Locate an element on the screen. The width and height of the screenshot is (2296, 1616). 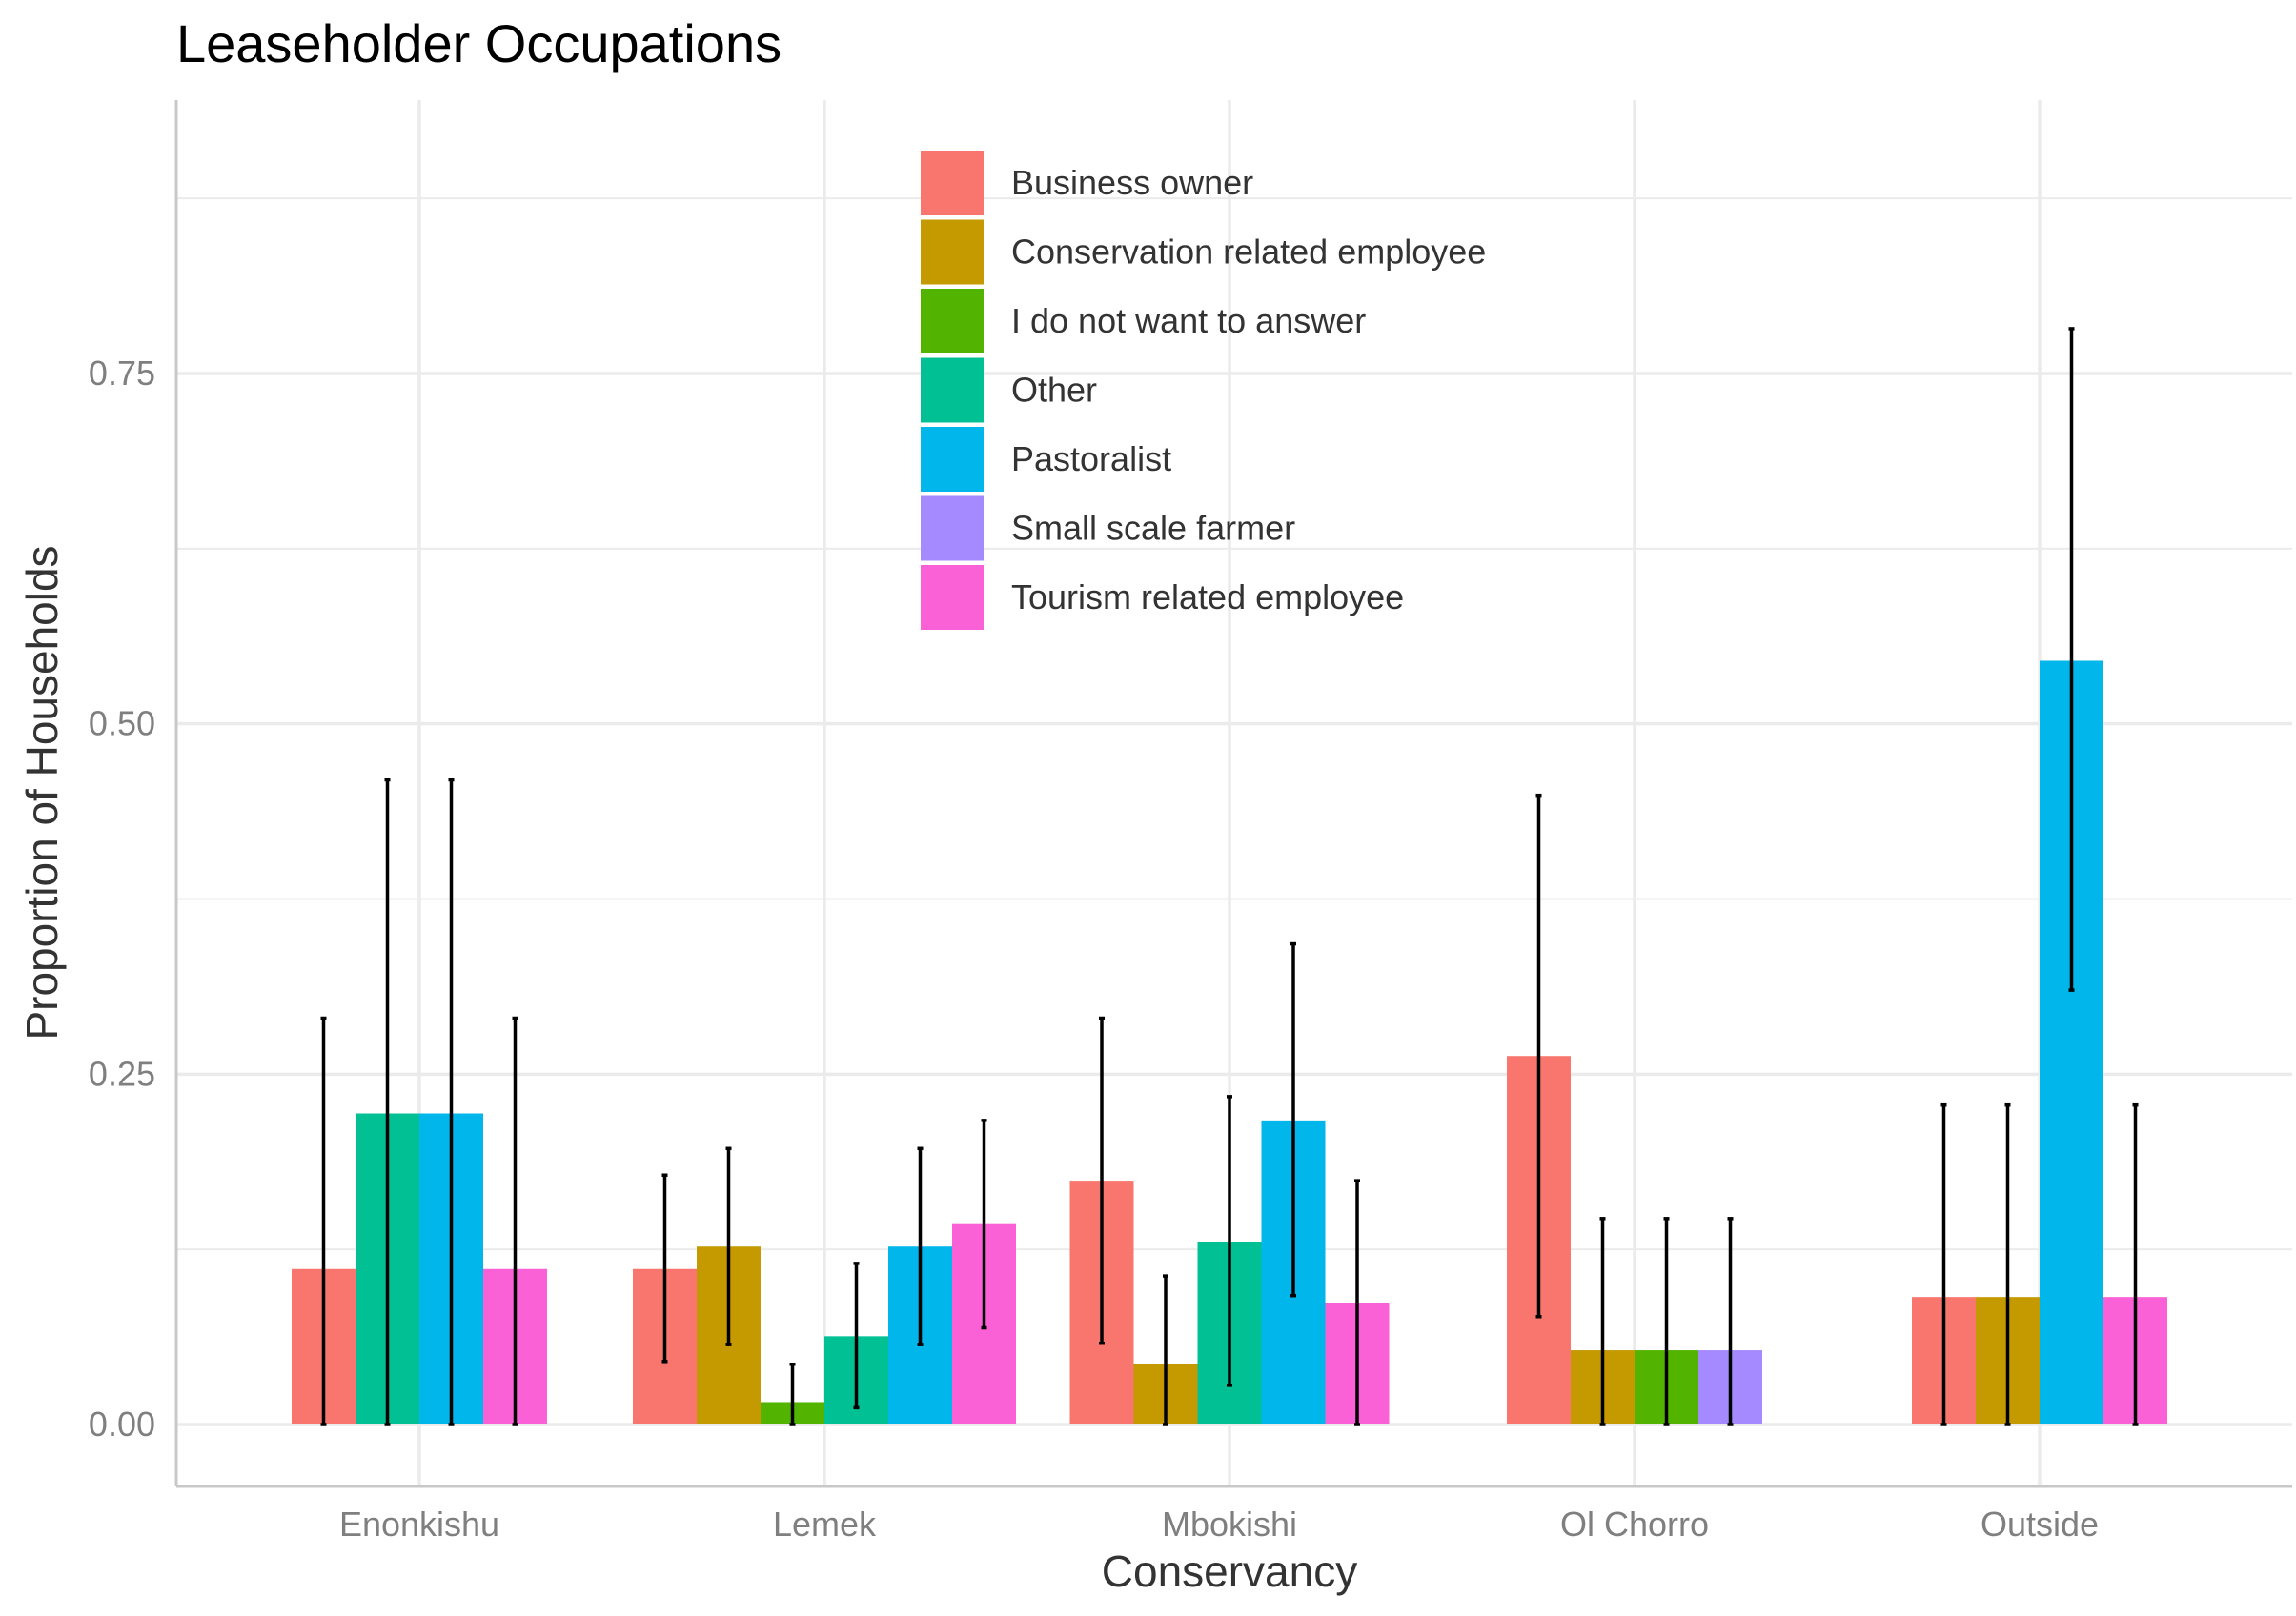
y-axis-title: Proportion of Households is located at coordinates (42, 792).